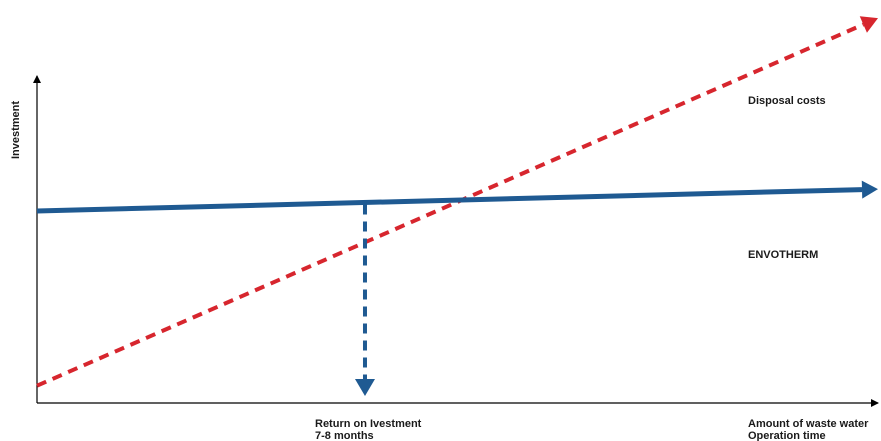  What do you see at coordinates (364, 387) in the screenshot?
I see `roi-arrowhead` at bounding box center [364, 387].